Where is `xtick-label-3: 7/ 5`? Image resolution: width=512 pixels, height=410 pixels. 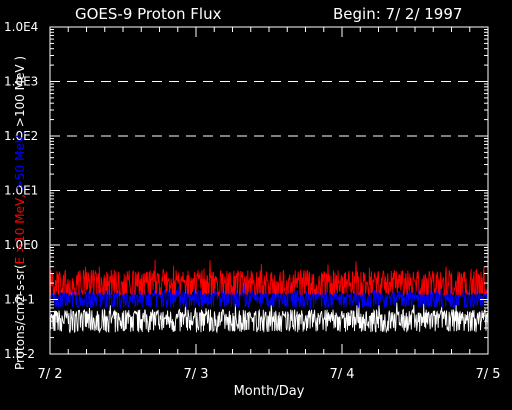 xtick-label-3: 7/ 5 is located at coordinates (487, 374).